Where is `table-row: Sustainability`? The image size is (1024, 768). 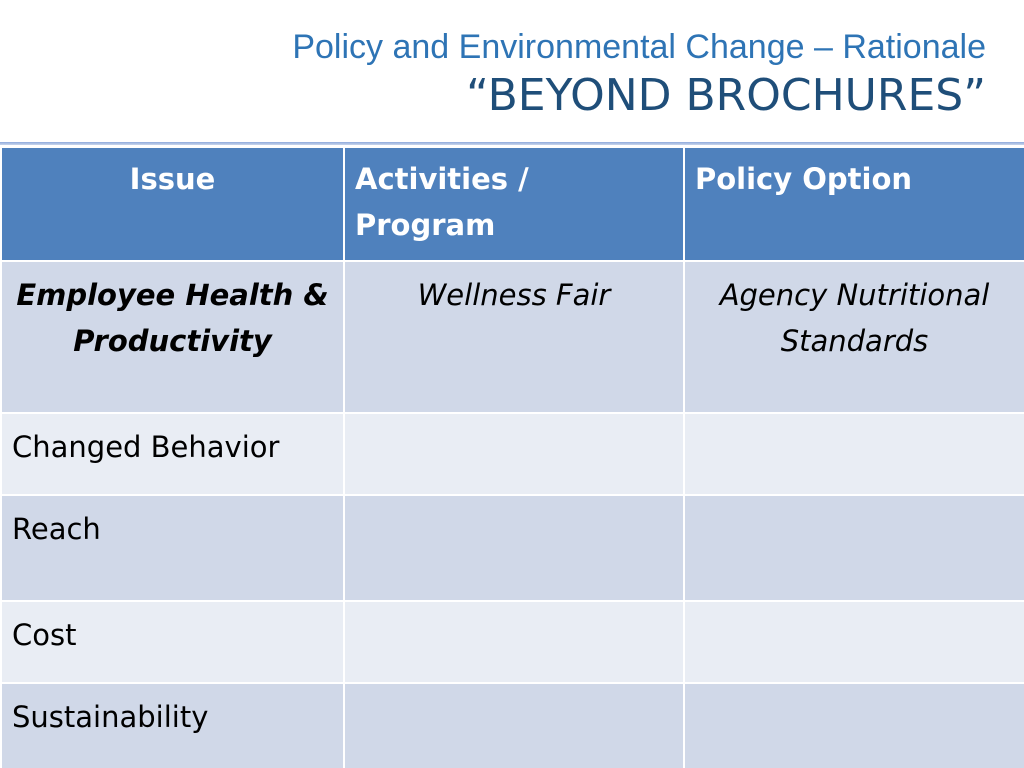 table-row: Sustainability is located at coordinates (512, 725).